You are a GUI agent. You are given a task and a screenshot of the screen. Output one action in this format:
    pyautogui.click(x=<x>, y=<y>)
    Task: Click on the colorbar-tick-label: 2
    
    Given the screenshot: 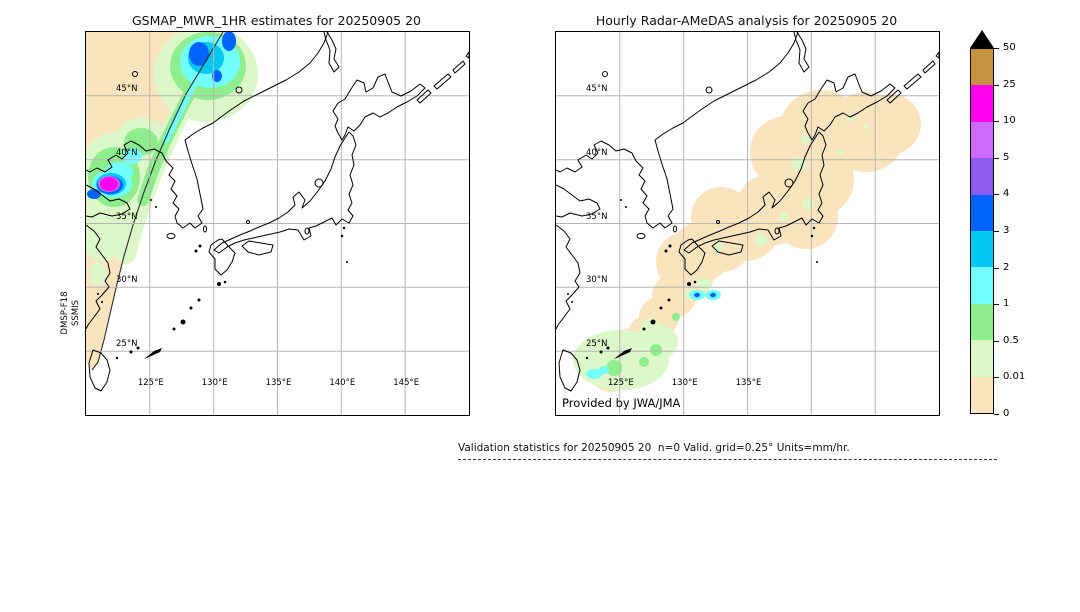 What is the action you would take?
    pyautogui.click(x=1006, y=267)
    